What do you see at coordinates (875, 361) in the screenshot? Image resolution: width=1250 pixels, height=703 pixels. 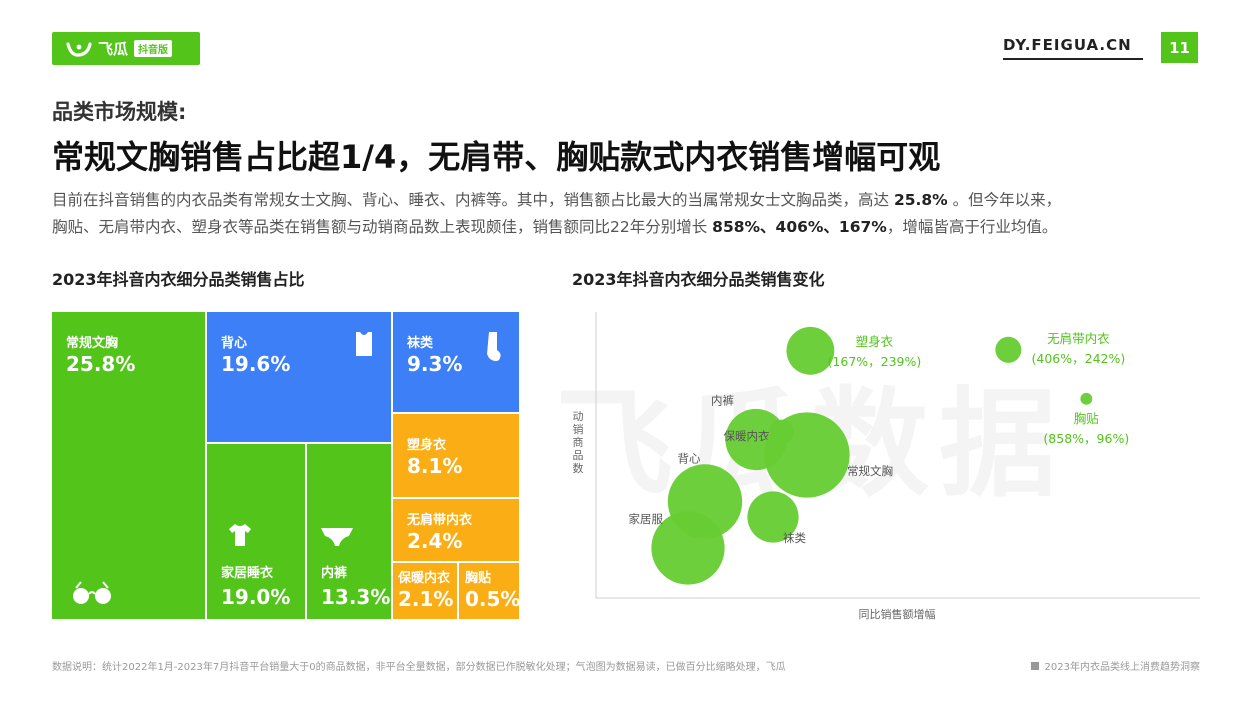 I see `bubble-value-label: (167%，239%)` at bounding box center [875, 361].